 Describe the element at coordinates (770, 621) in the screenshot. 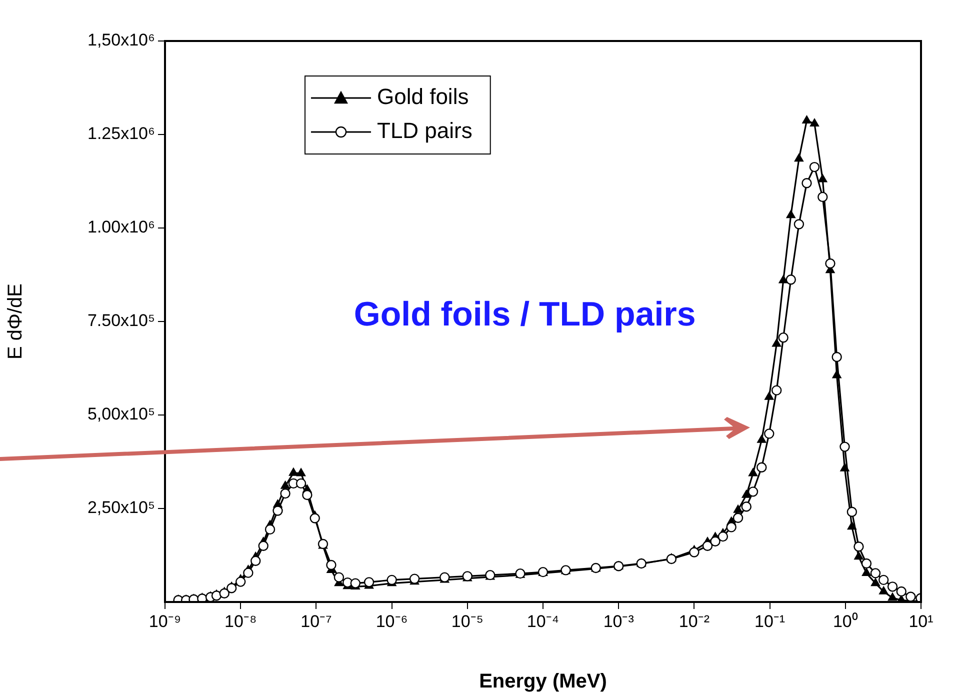

I see `x-tick-label: 10⁻¹` at that location.